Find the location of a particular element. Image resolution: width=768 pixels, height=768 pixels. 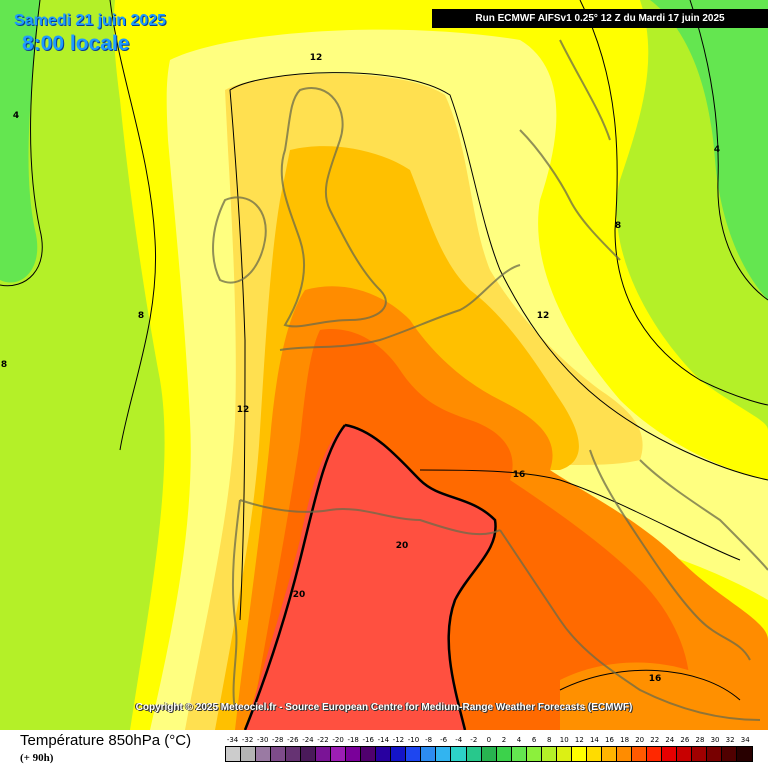

scale-label: -32 is located at coordinates (247, 740).